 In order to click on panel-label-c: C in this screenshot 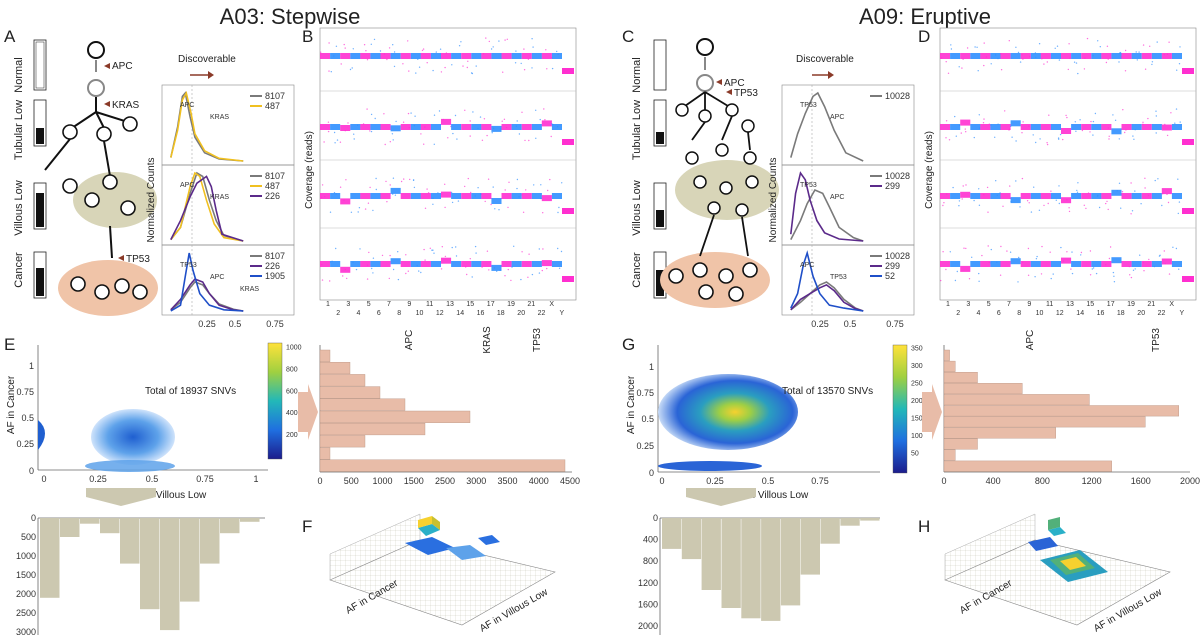, I will do `click(628, 36)`.